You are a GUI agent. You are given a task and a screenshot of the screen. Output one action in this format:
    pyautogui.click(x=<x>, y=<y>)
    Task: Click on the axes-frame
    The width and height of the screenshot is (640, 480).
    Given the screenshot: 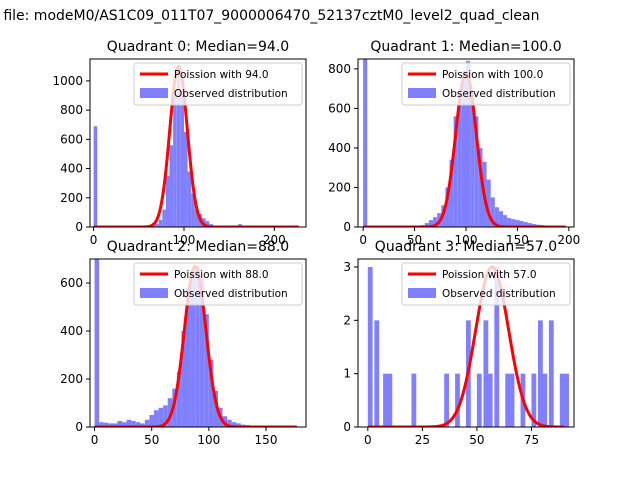 What is the action you would take?
    pyautogui.click(x=198, y=343)
    